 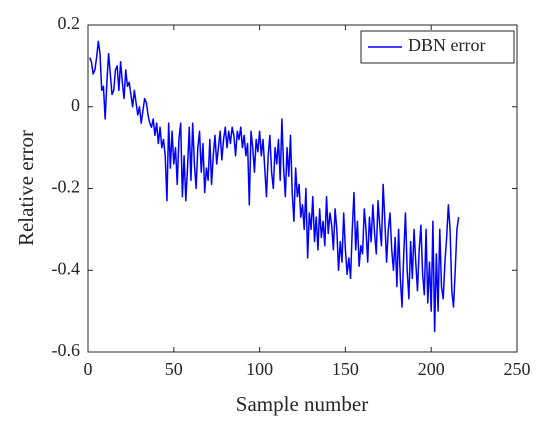 I want to click on legend-box, so click(x=437, y=47).